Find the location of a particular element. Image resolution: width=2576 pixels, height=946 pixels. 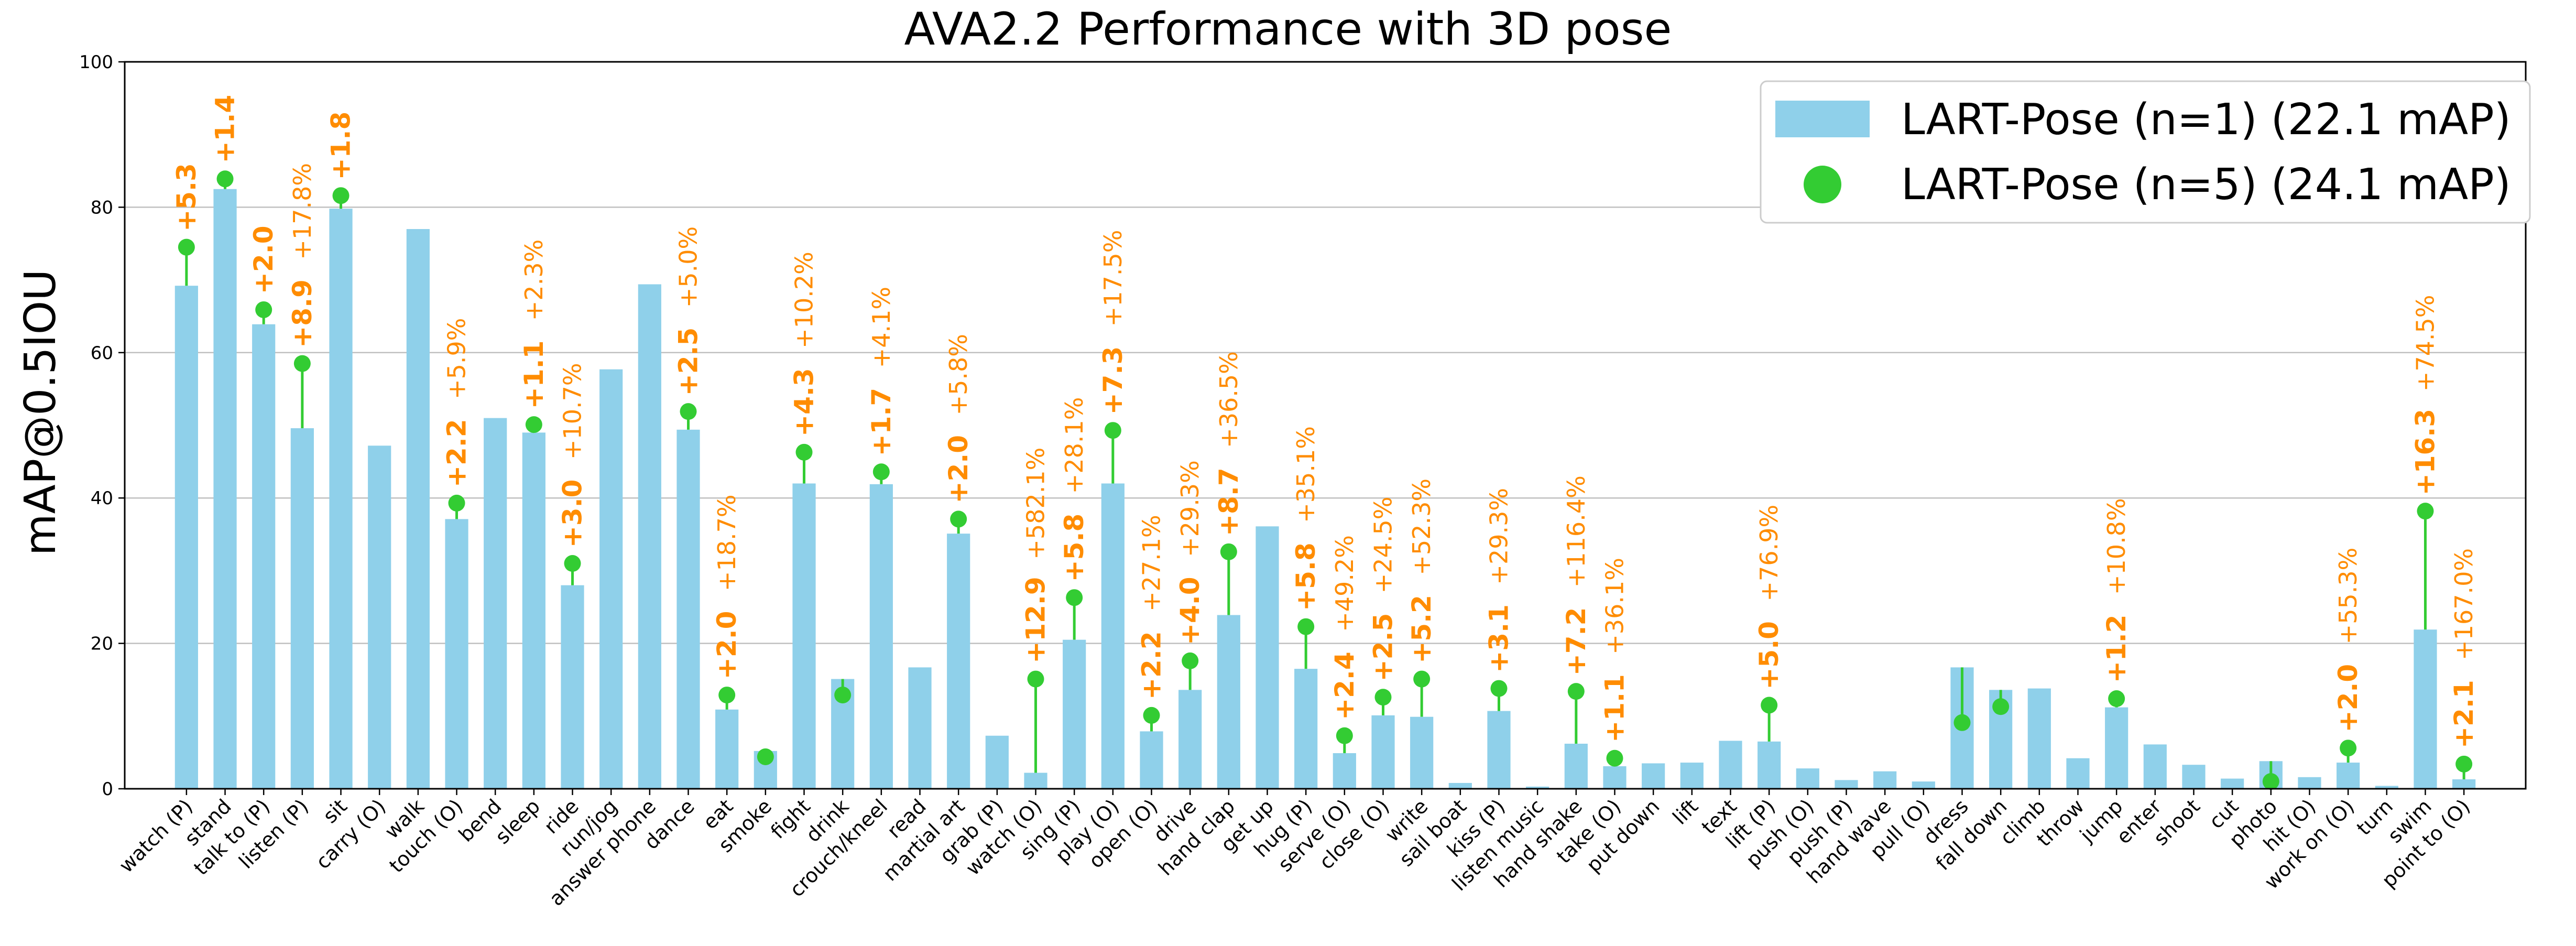

gain-abs-label: +7.3 is located at coordinates (1113, 380).